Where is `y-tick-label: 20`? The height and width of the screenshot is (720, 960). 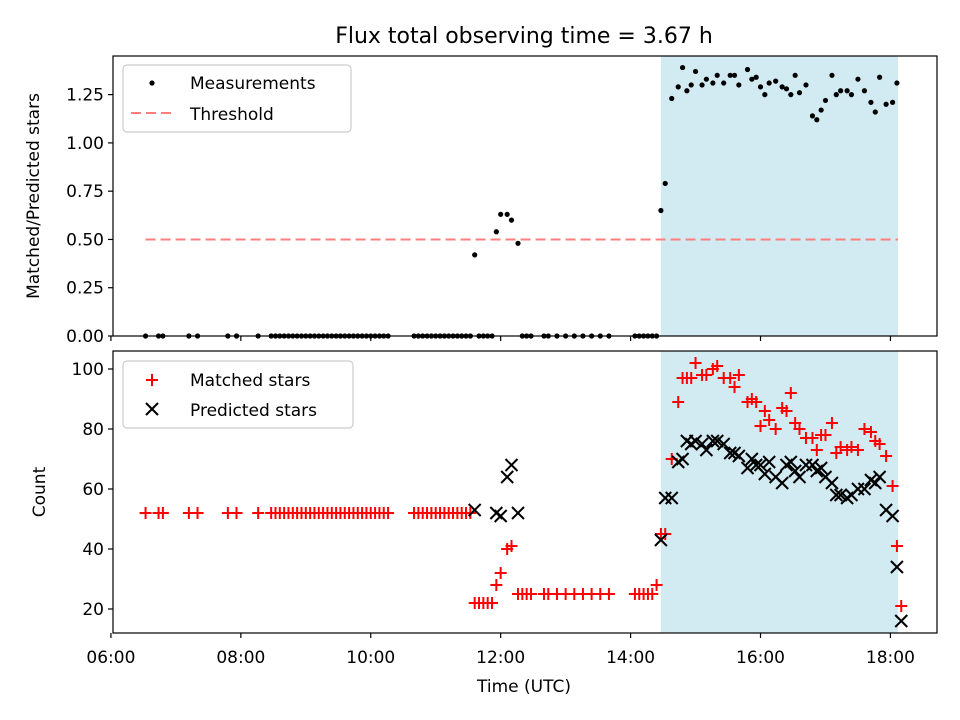
y-tick-label: 20 is located at coordinates (93, 610).